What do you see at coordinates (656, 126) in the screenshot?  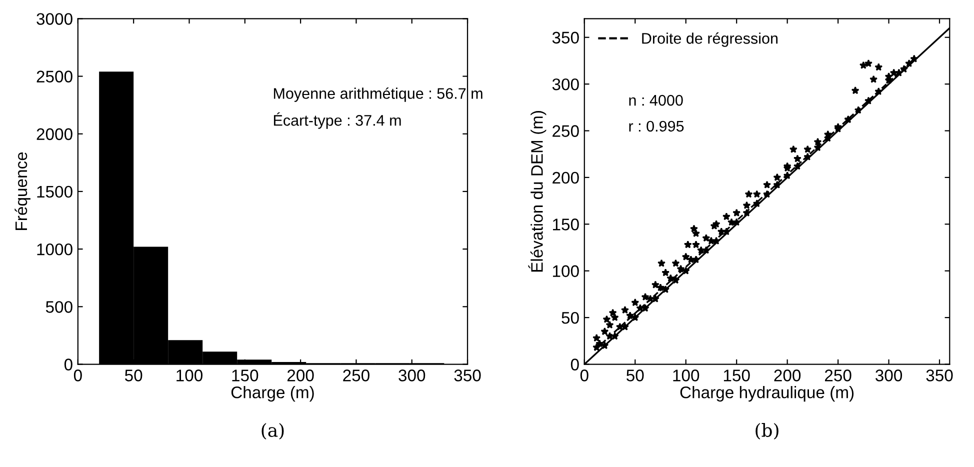 I see `annotation: r : 0.995` at bounding box center [656, 126].